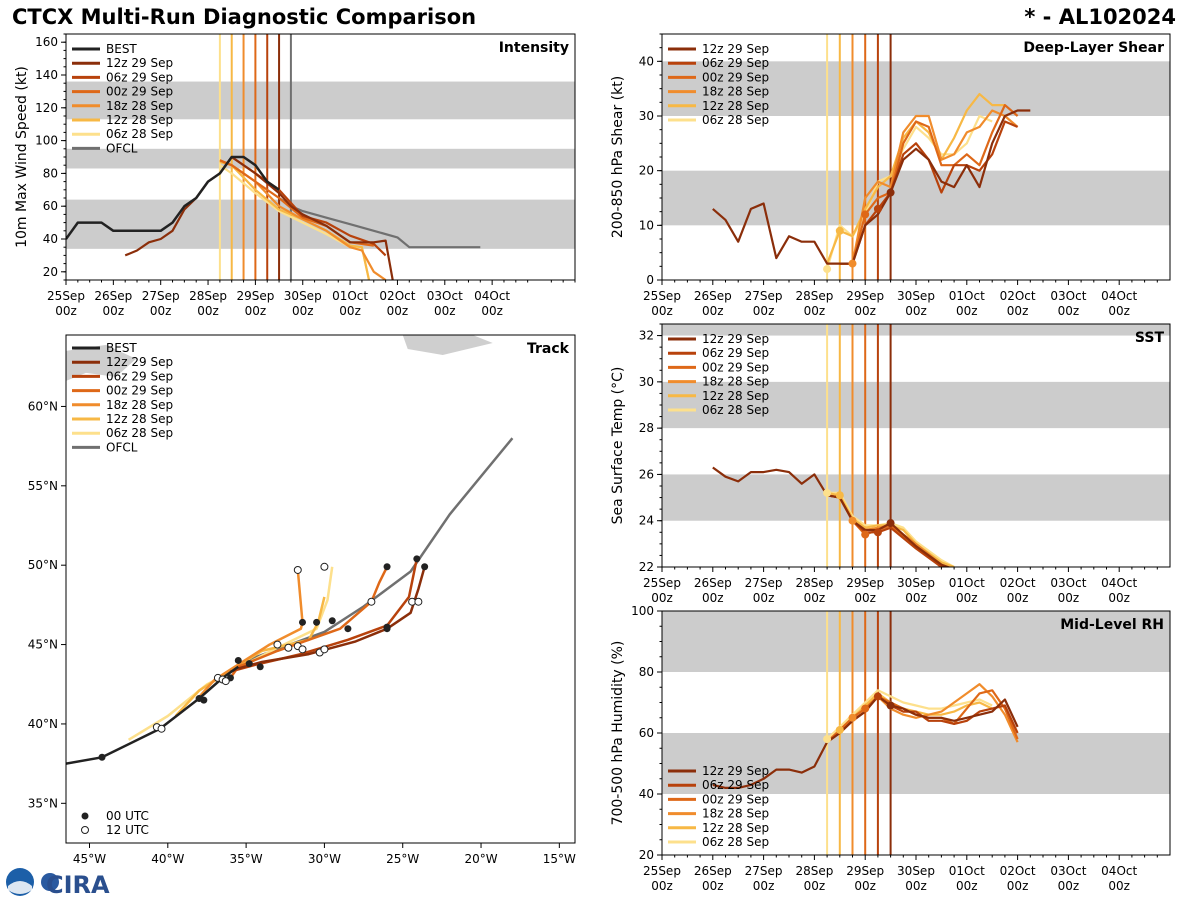 This screenshot has height=900, width=1200. I want to click on x-tick-label: 25°W, so click(402, 859).